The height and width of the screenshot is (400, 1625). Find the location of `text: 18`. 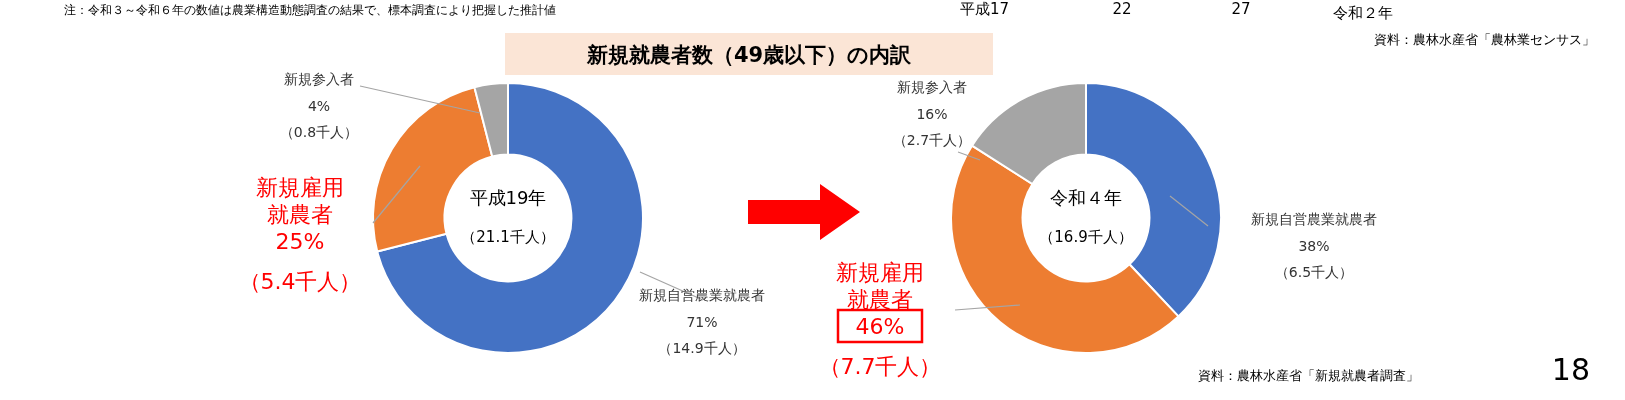

text: 18 is located at coordinates (1570, 369).